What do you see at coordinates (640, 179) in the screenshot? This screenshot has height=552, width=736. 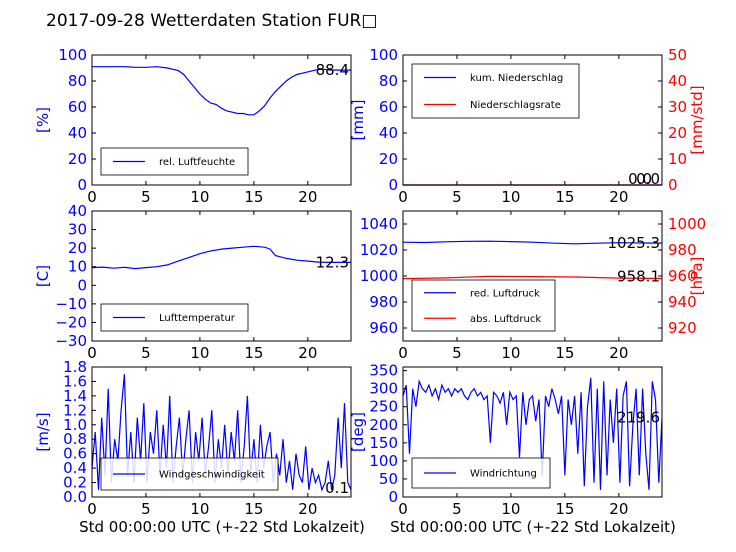 I see `latest-value-2-precipitation: 0.0` at bounding box center [640, 179].